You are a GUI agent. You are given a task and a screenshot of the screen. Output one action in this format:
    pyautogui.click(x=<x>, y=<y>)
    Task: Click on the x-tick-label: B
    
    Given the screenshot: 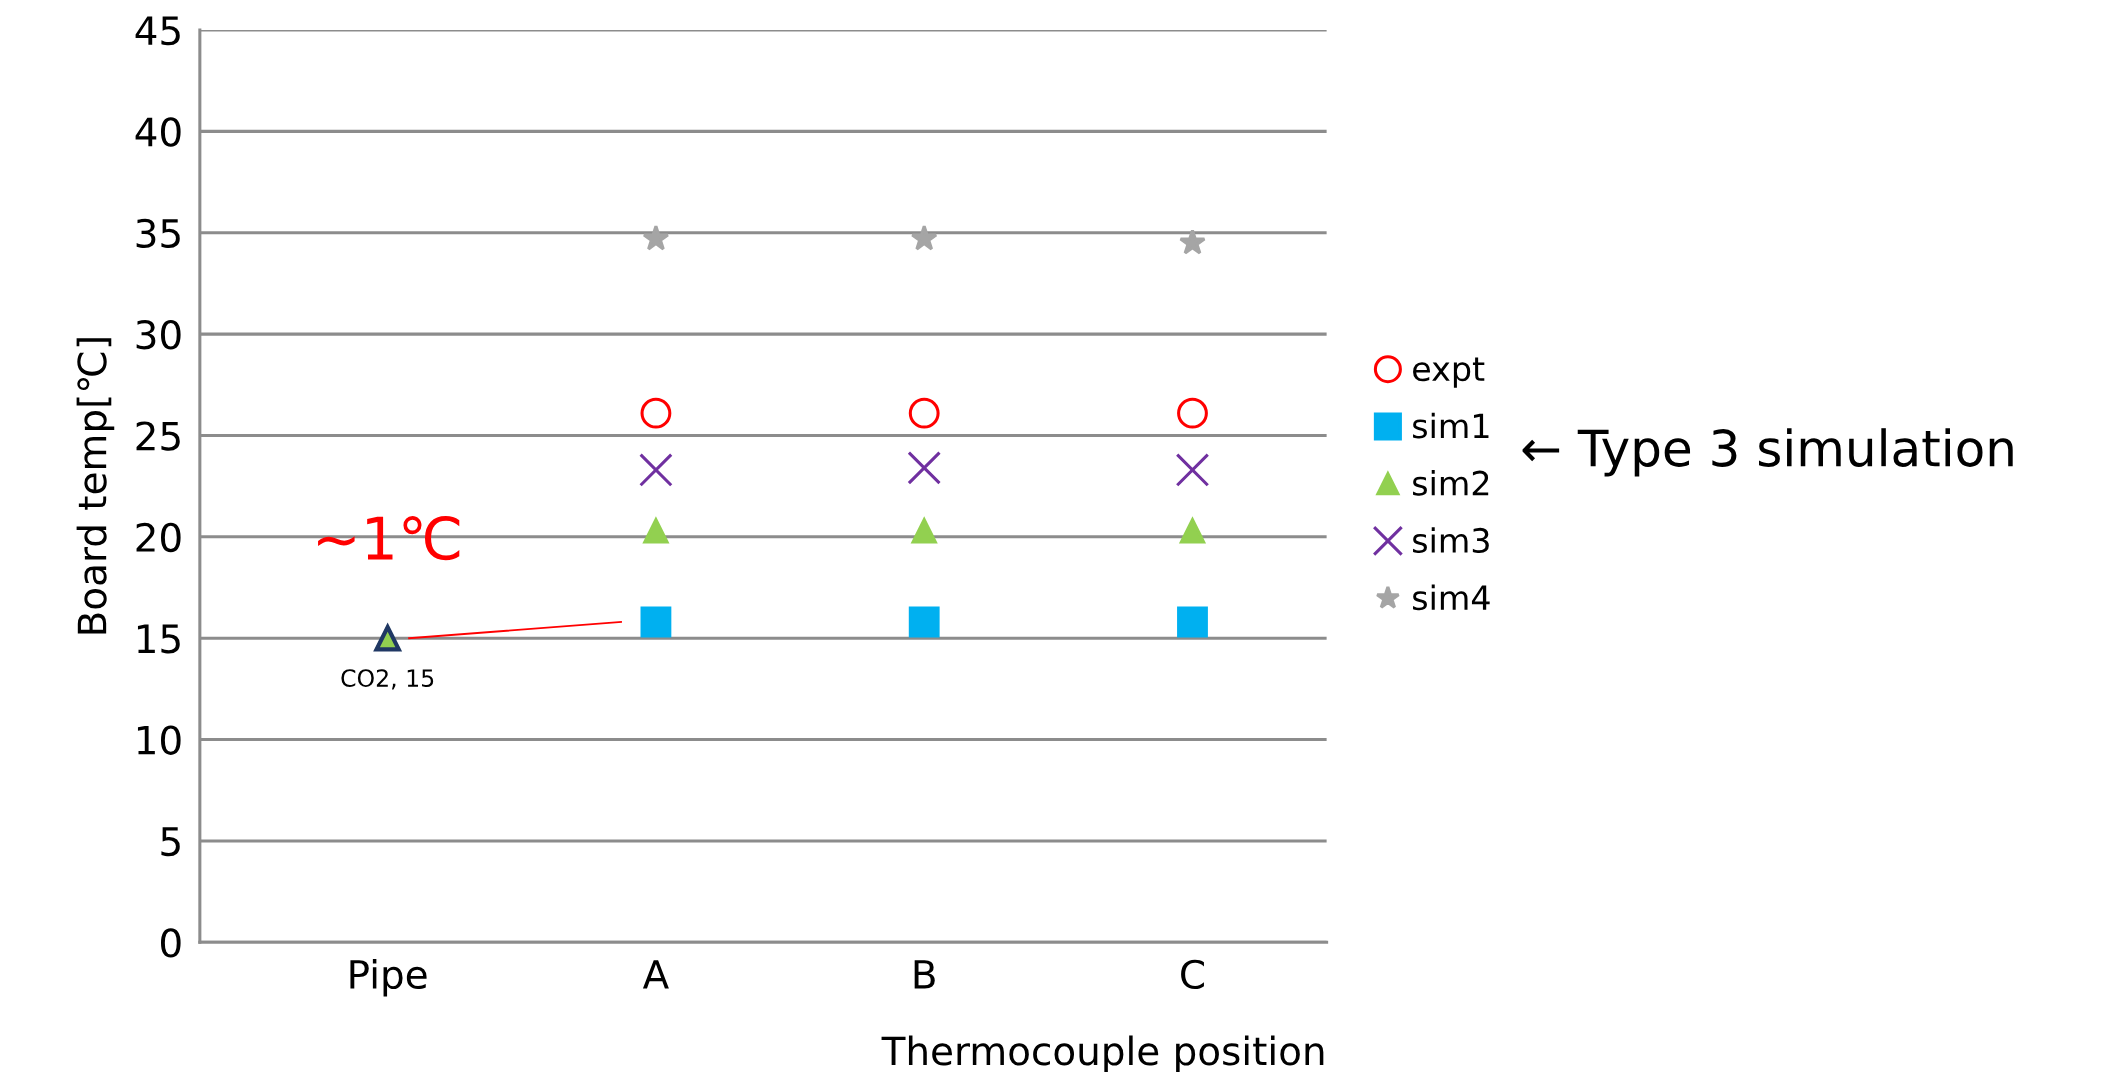 What is the action you would take?
    pyautogui.click(x=924, y=974)
    